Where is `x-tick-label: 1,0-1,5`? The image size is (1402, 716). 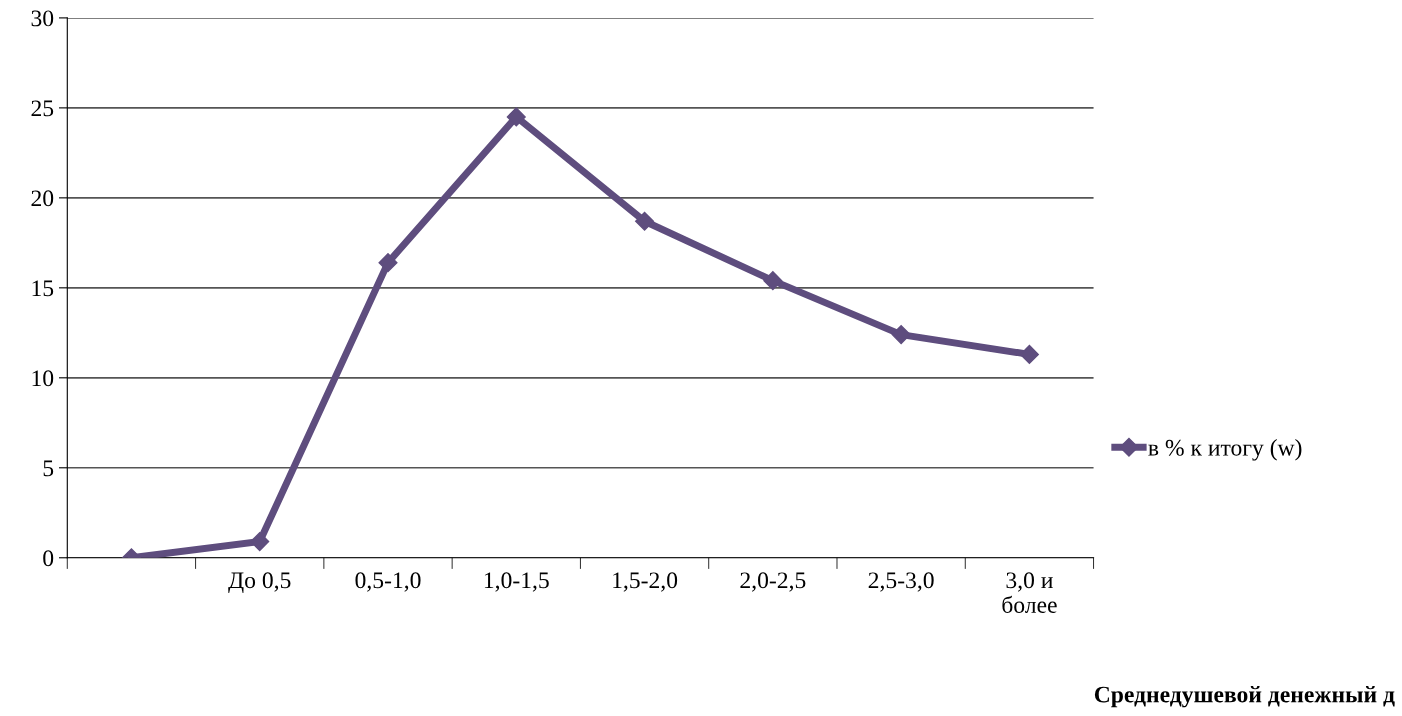
x-tick-label: 1,0-1,5 is located at coordinates (516, 582).